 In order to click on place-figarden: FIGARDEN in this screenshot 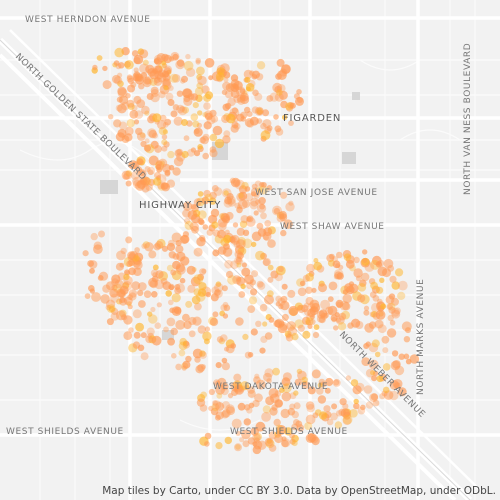, I will do `click(312, 118)`.